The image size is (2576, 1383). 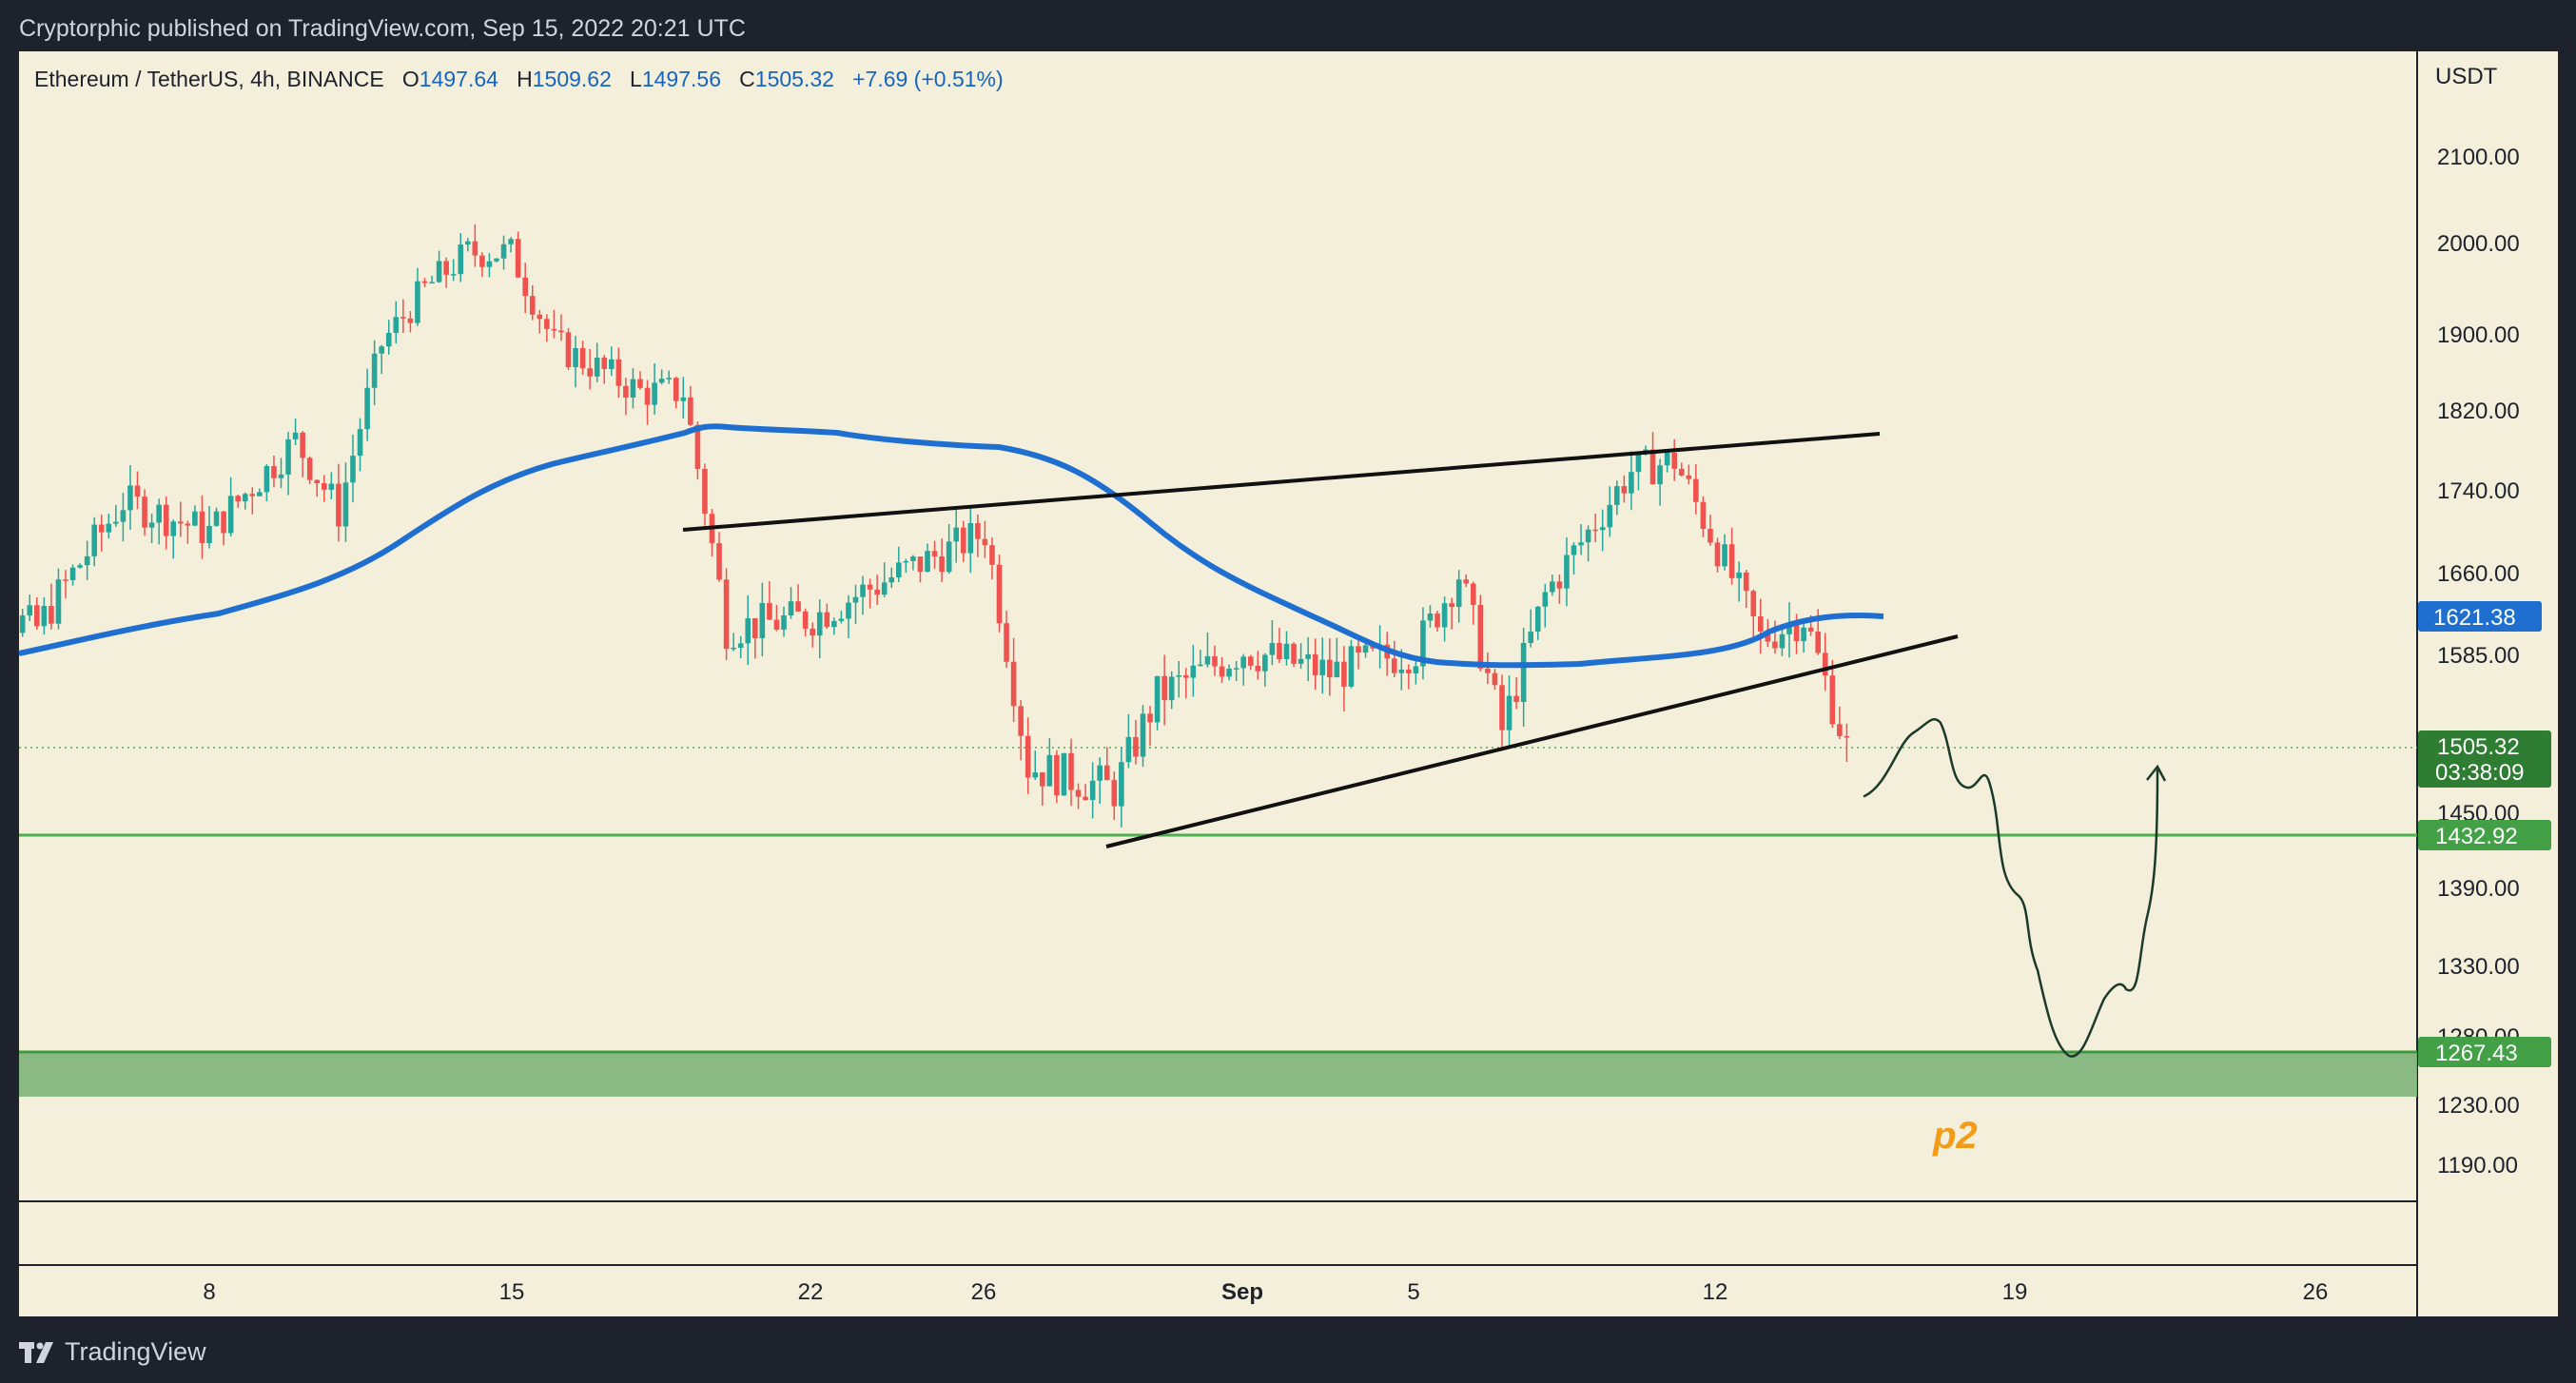 What do you see at coordinates (1282, 482) in the screenshot?
I see `upper-trendline` at bounding box center [1282, 482].